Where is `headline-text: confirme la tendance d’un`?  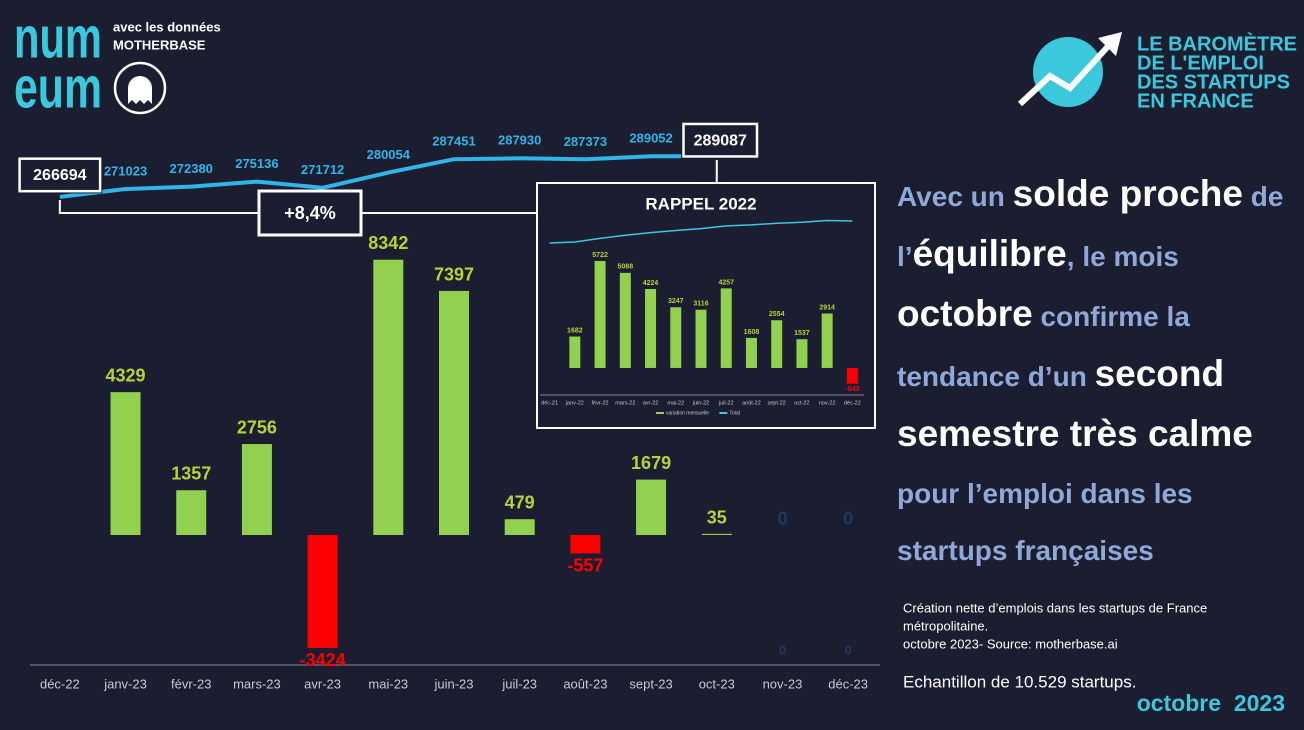
headline-text: confirme la tendance d’un is located at coordinates (1043, 346).